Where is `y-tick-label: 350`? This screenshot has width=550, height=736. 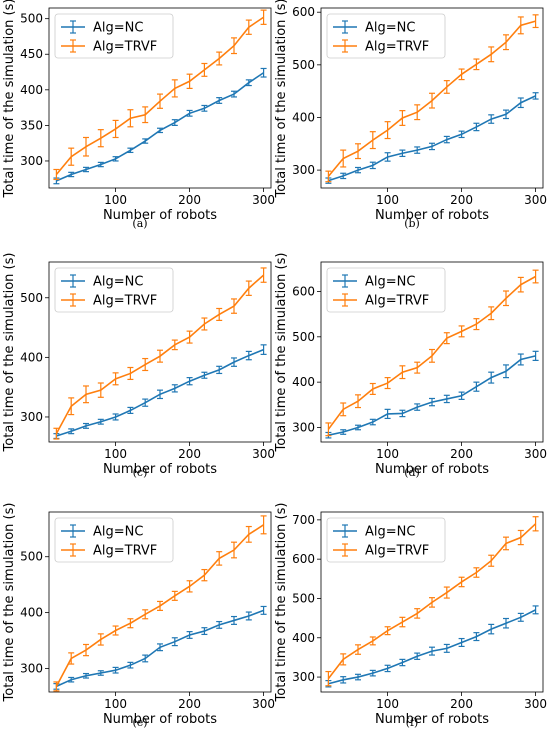 y-tick-label: 350 is located at coordinates (31, 125).